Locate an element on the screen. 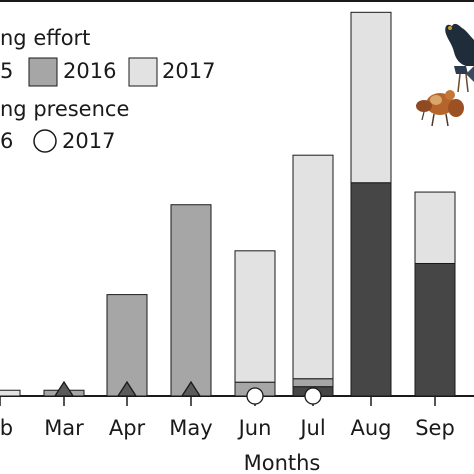 This screenshot has height=474, width=474. x-tick-label-jul: Jul is located at coordinates (311, 428).